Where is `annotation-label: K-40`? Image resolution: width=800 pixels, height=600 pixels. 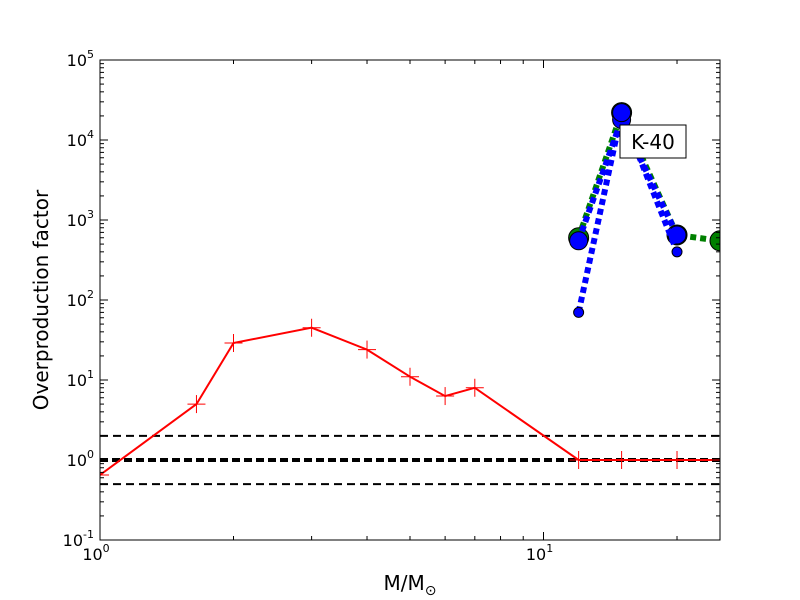 annotation-label: K-40 is located at coordinates (653, 142).